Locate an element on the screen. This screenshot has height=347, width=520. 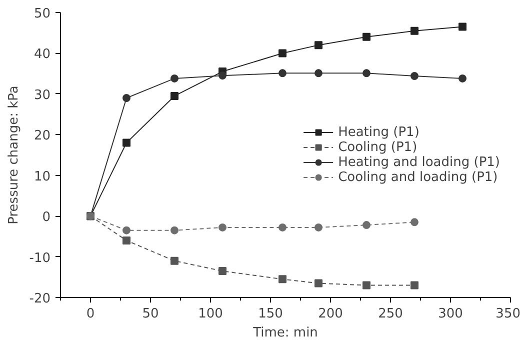
x-tick-label: 0 is located at coordinates (90, 314).